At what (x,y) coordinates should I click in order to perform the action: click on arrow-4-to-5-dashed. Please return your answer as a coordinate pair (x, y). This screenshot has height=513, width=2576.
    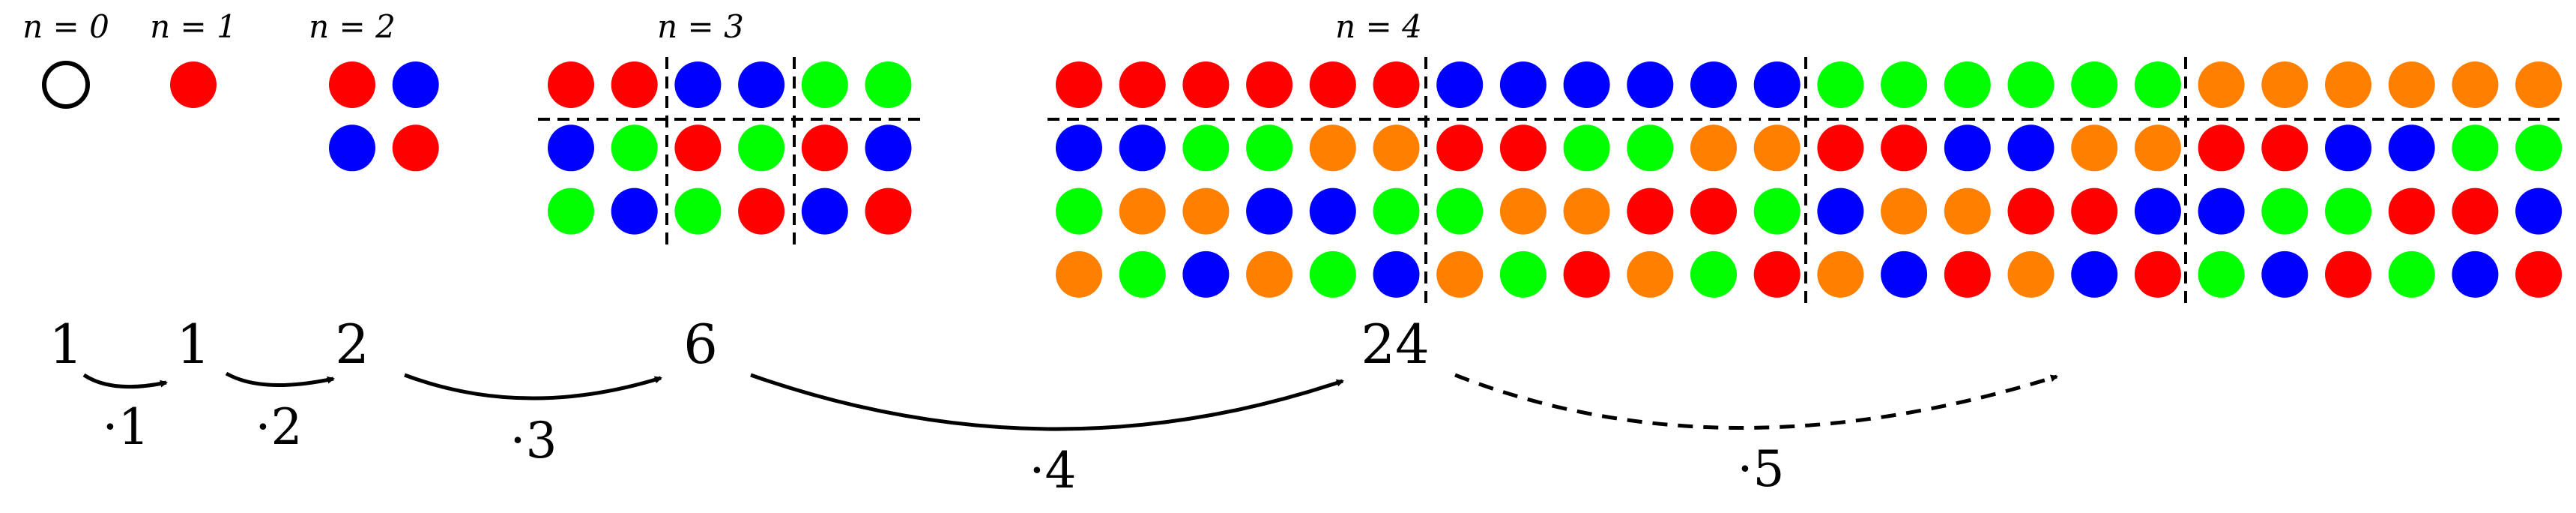
    Looking at the image, I should click on (1756, 401).